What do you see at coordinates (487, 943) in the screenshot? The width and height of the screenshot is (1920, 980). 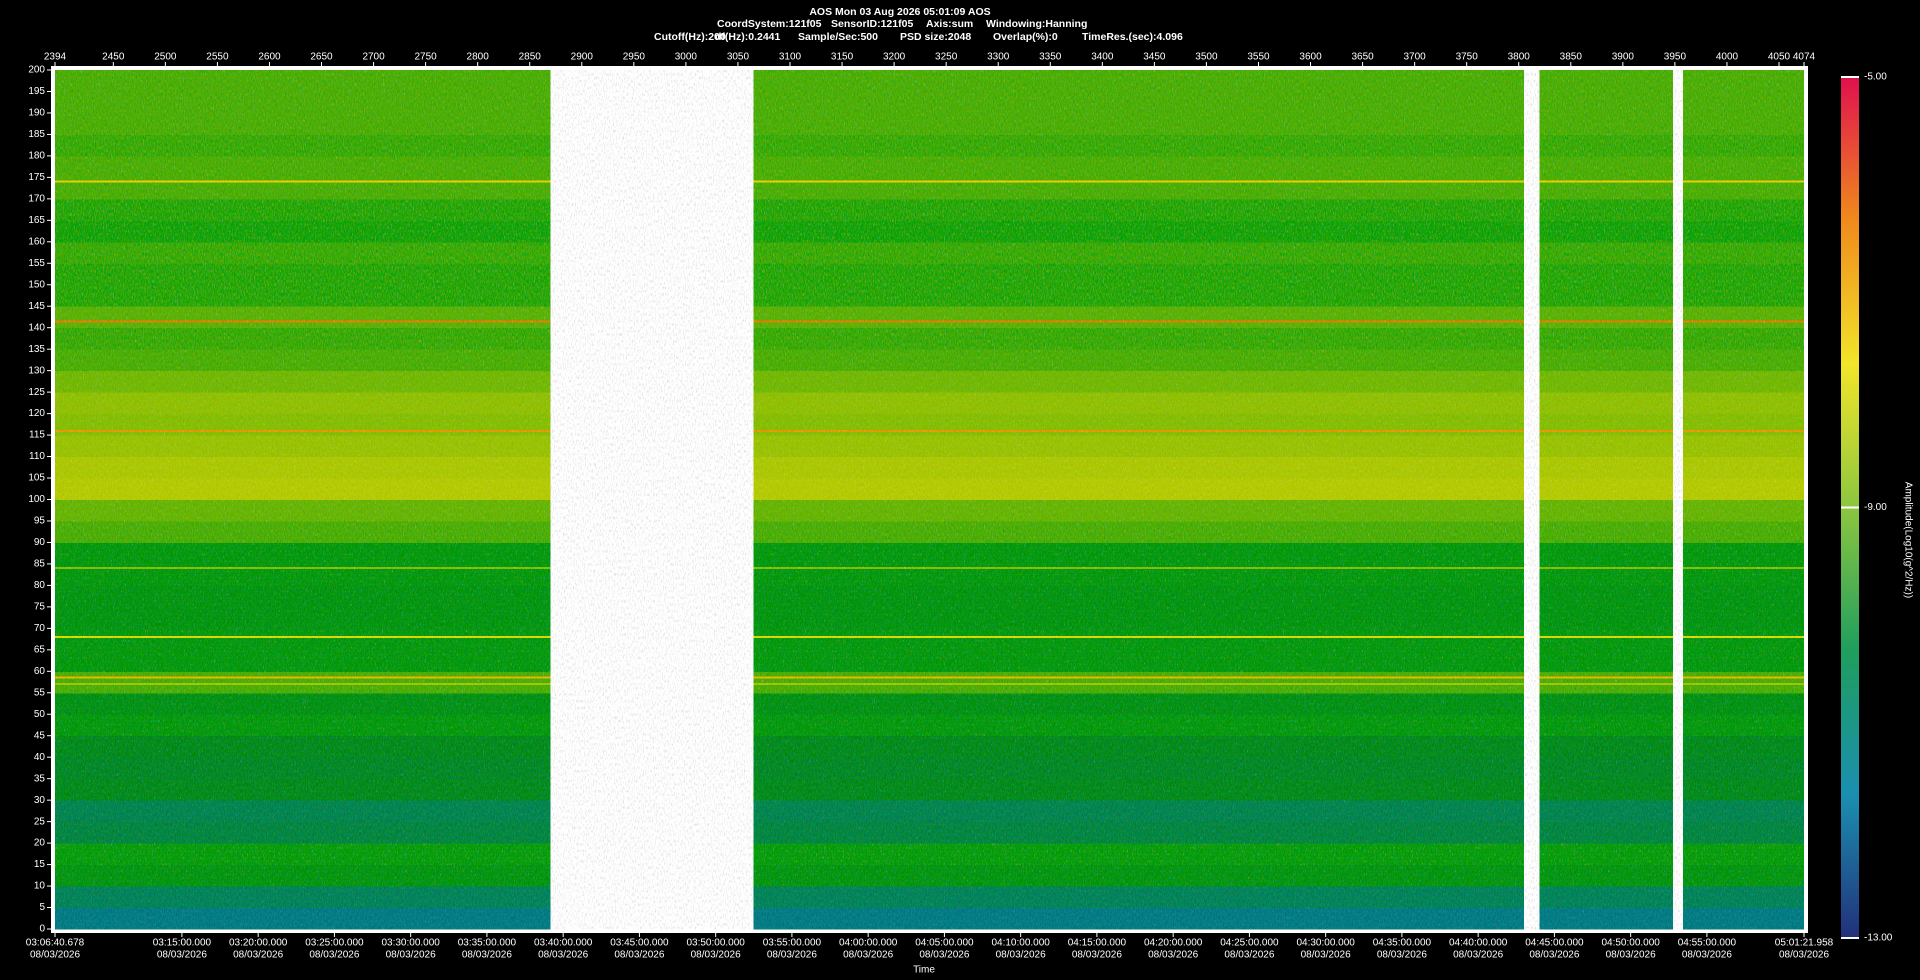 I see `time-tick-label: 03:35:00.000` at bounding box center [487, 943].